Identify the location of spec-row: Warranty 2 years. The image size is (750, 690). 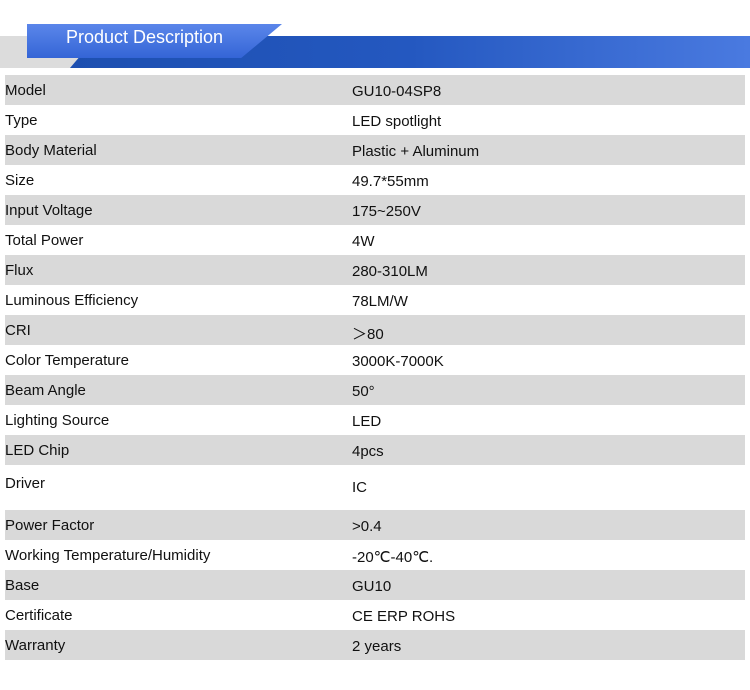
(375, 645).